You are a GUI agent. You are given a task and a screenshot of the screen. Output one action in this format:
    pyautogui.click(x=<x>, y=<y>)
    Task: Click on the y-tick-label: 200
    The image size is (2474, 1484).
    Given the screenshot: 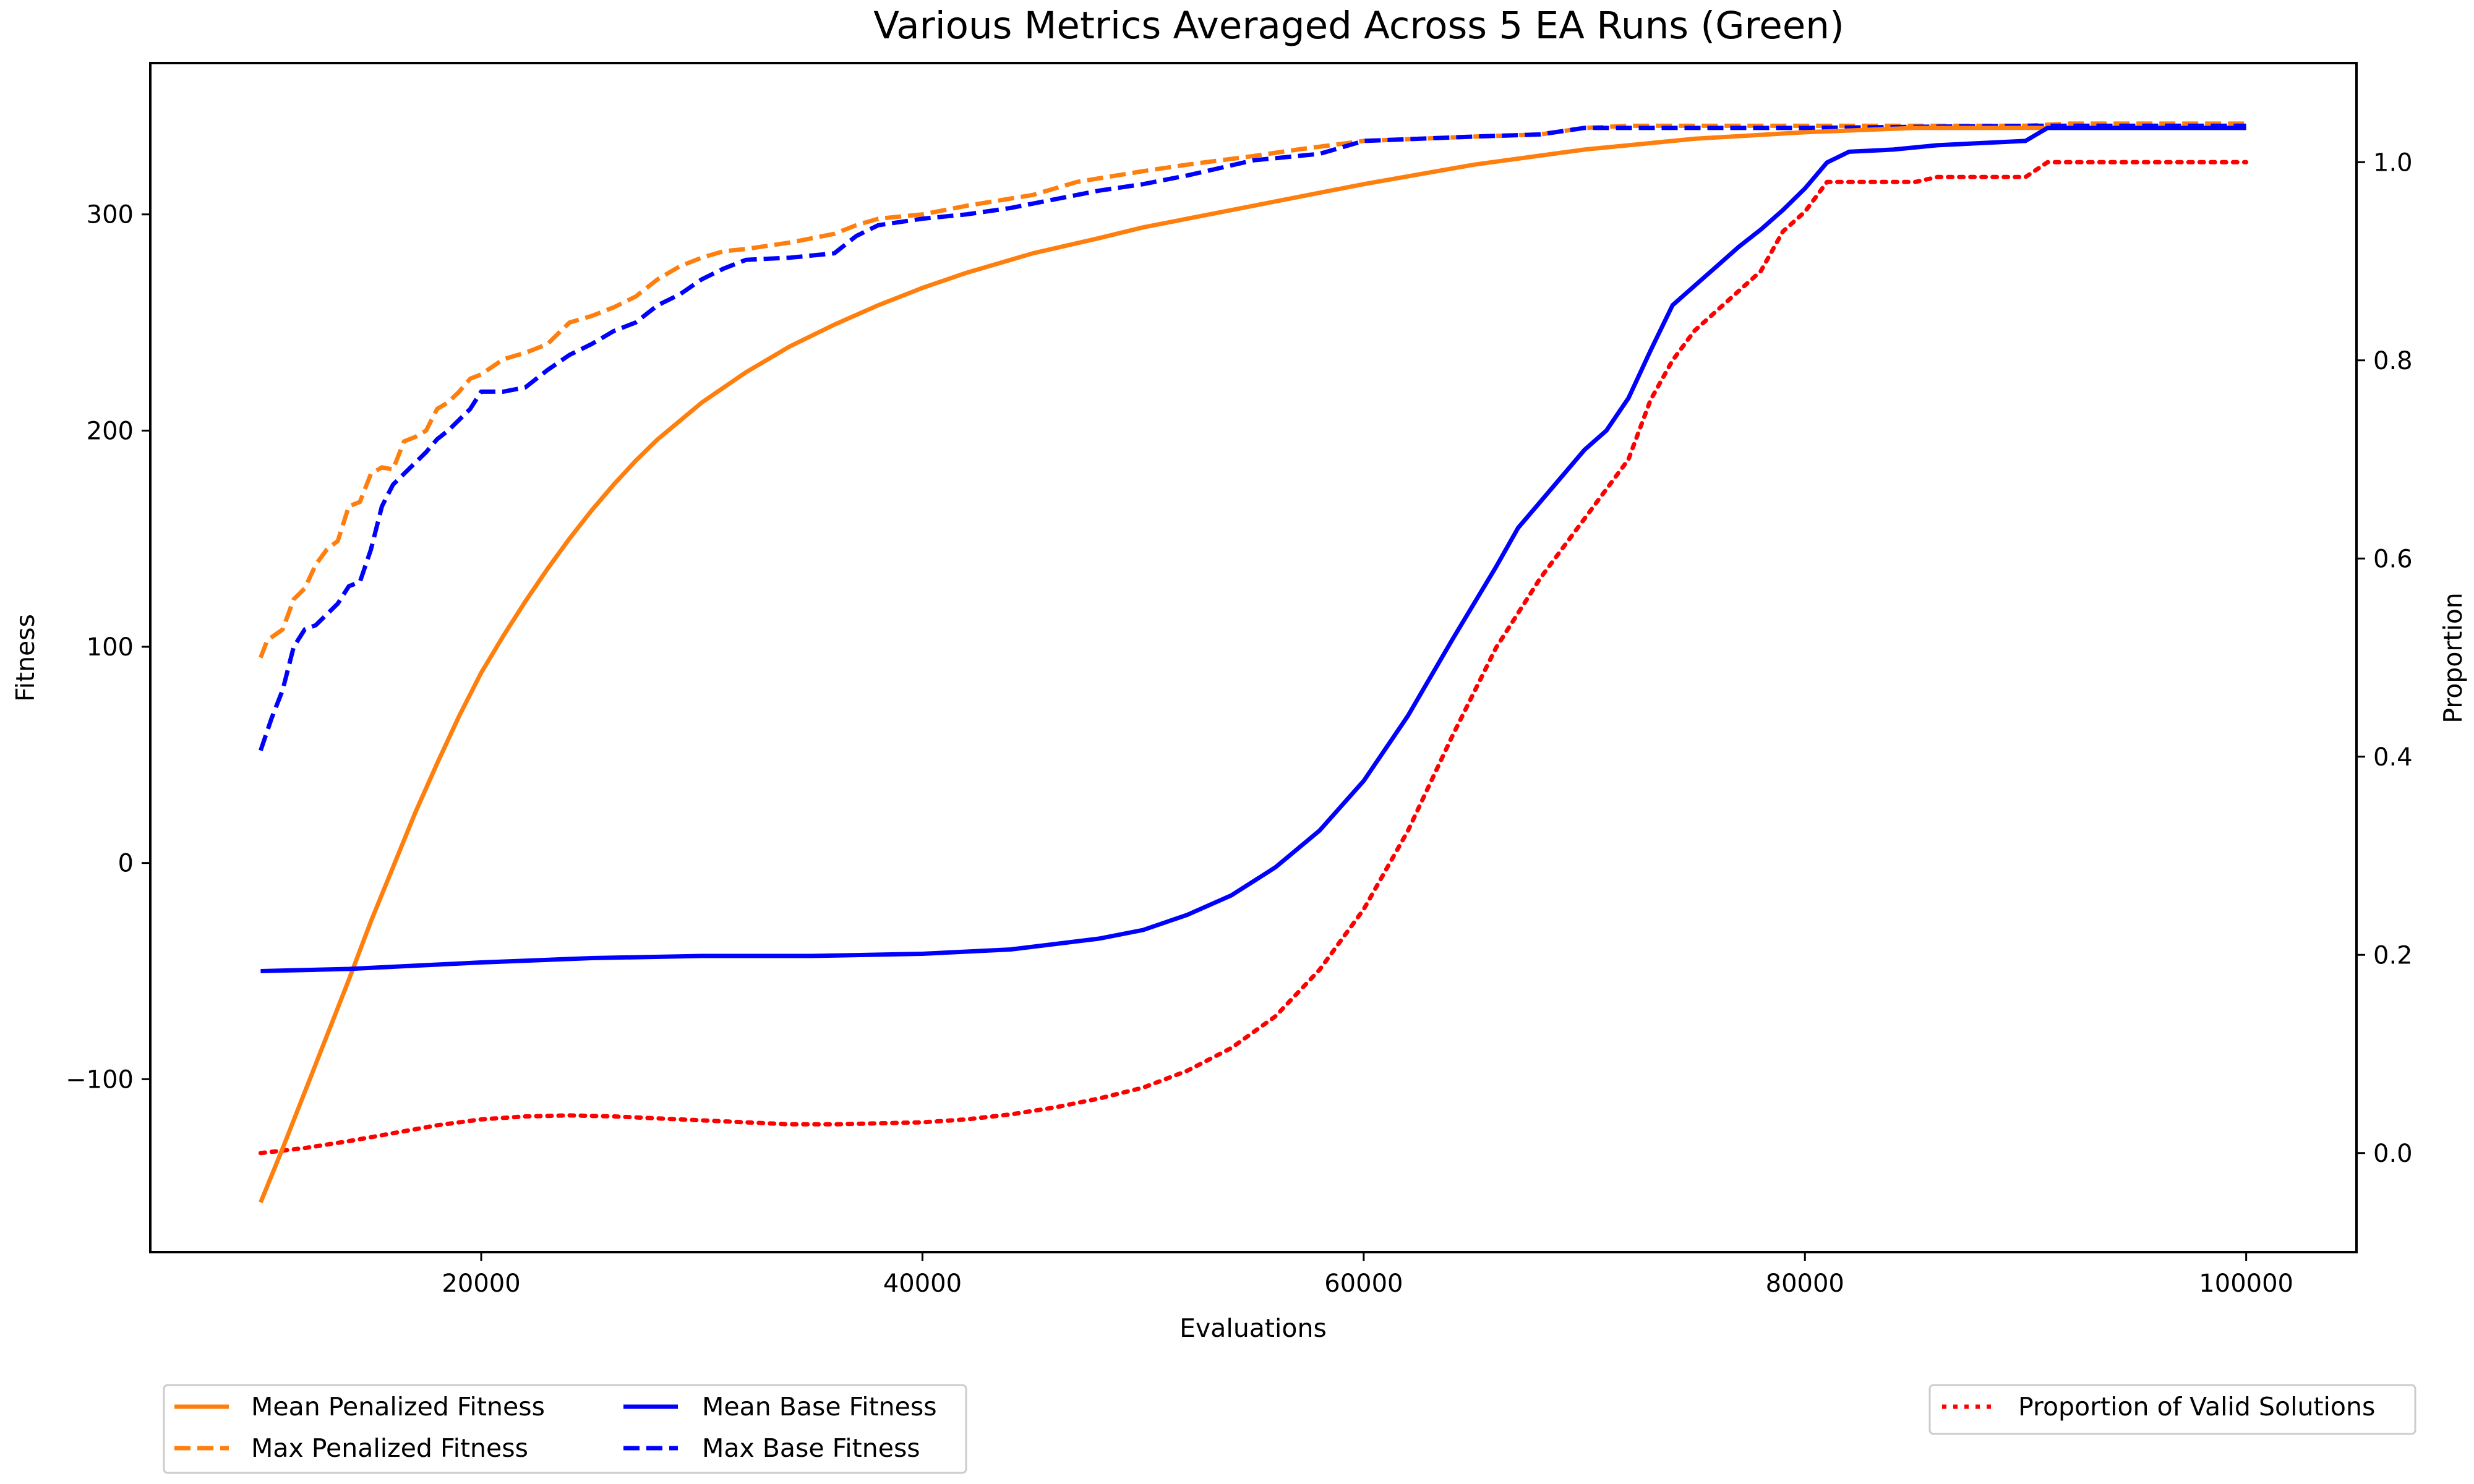 What is the action you would take?
    pyautogui.click(x=110, y=431)
    